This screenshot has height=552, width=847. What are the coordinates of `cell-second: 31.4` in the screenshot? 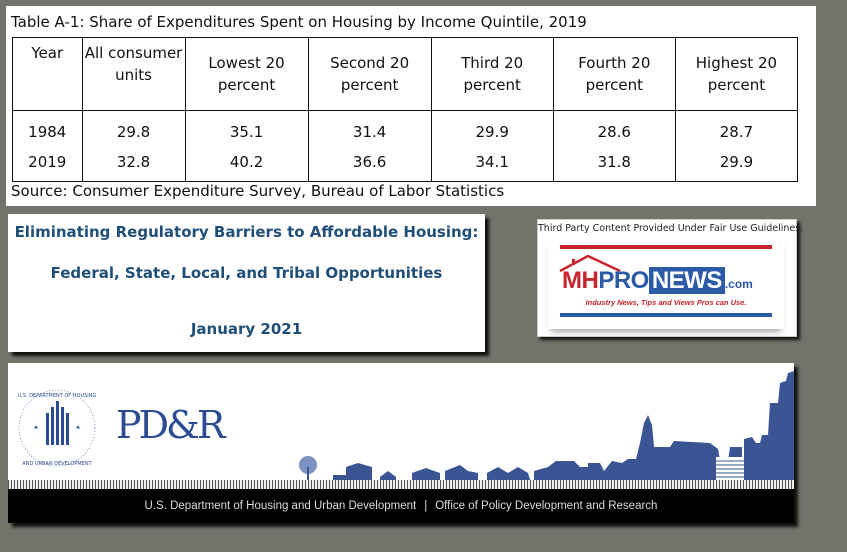 It's located at (369, 128).